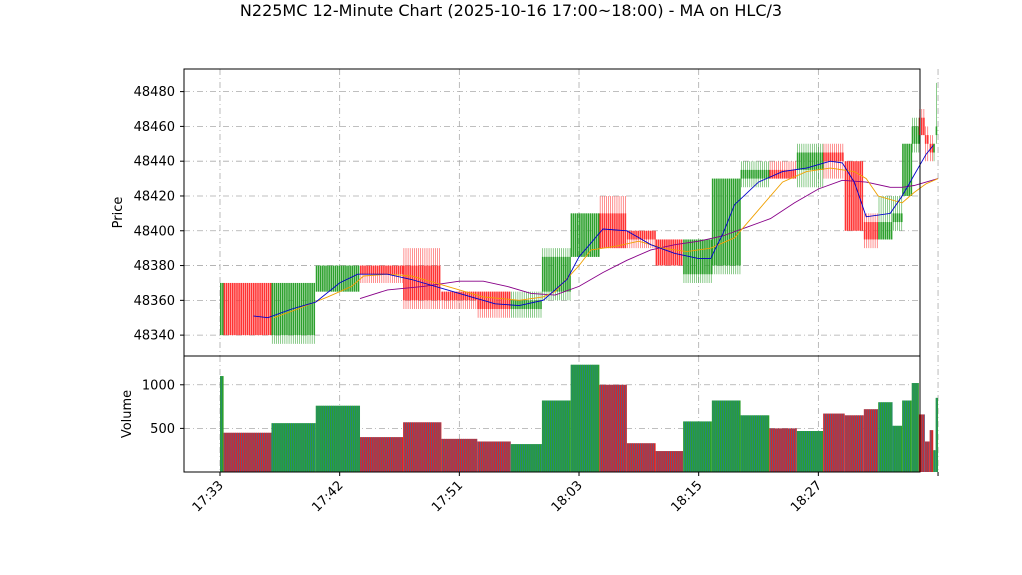 Image resolution: width=1022 pixels, height=575 pixels. I want to click on volume-tick-label: 500, so click(162, 429).